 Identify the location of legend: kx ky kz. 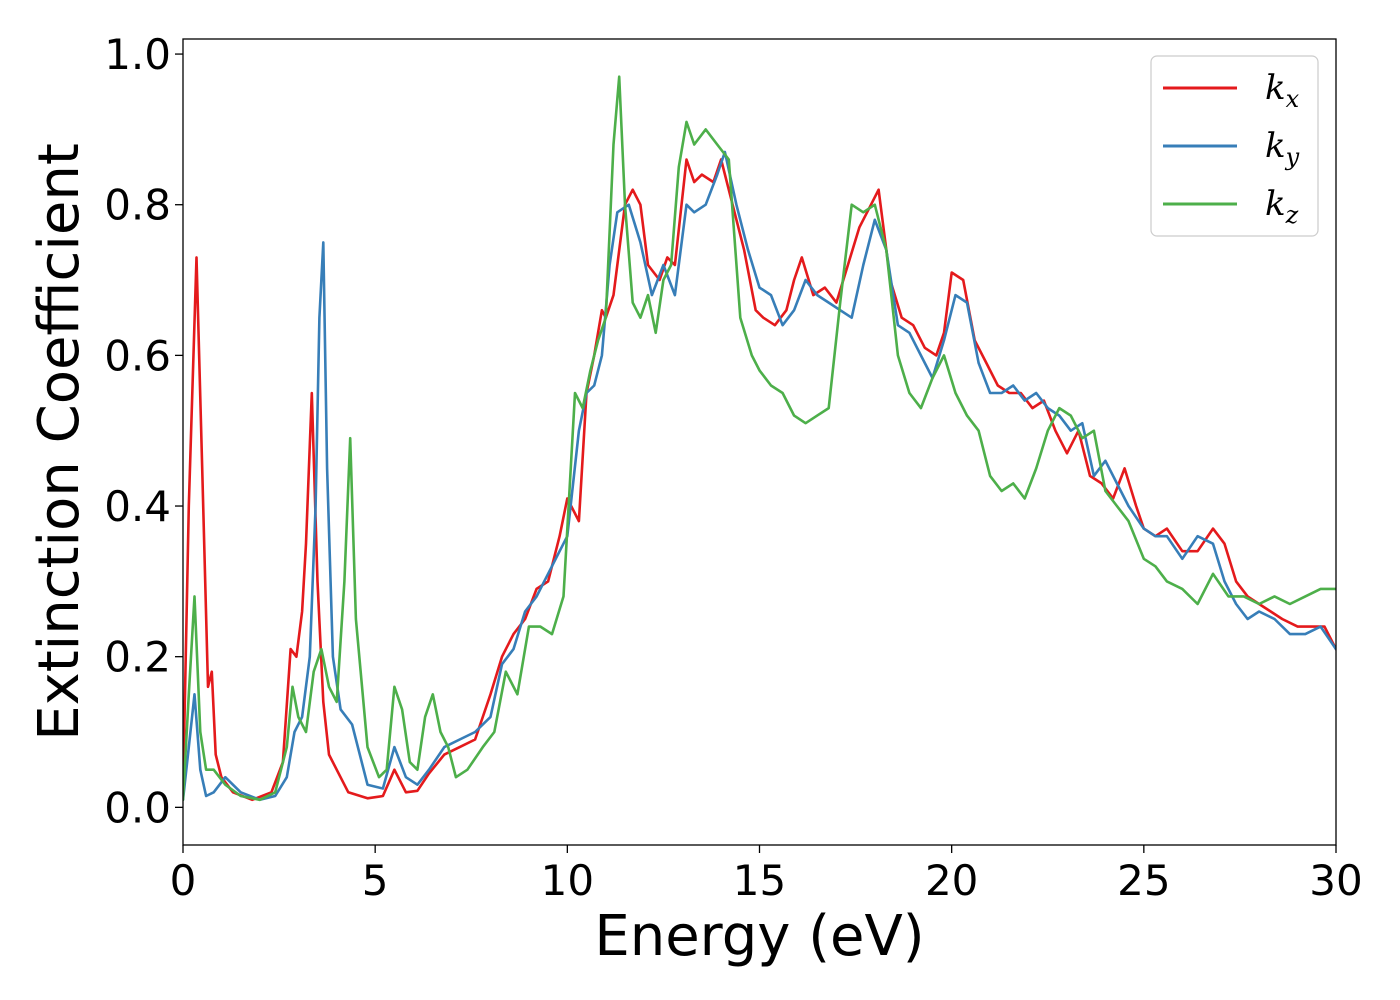
(1234, 146).